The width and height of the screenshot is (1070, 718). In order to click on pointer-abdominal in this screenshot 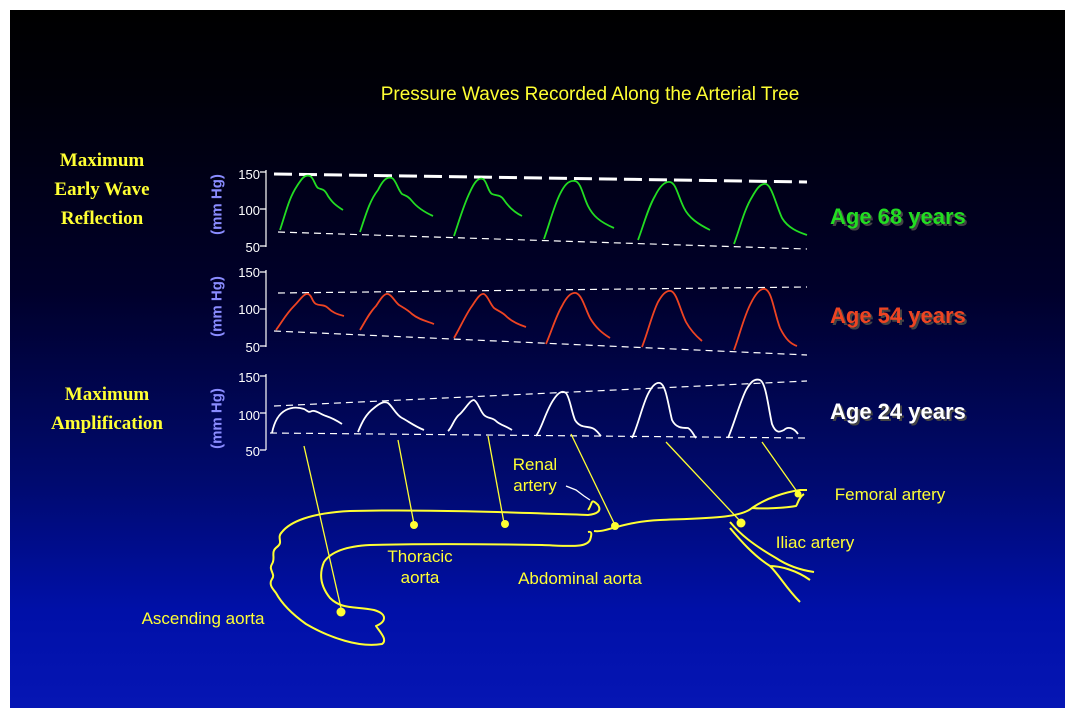, I will do `click(593, 479)`.